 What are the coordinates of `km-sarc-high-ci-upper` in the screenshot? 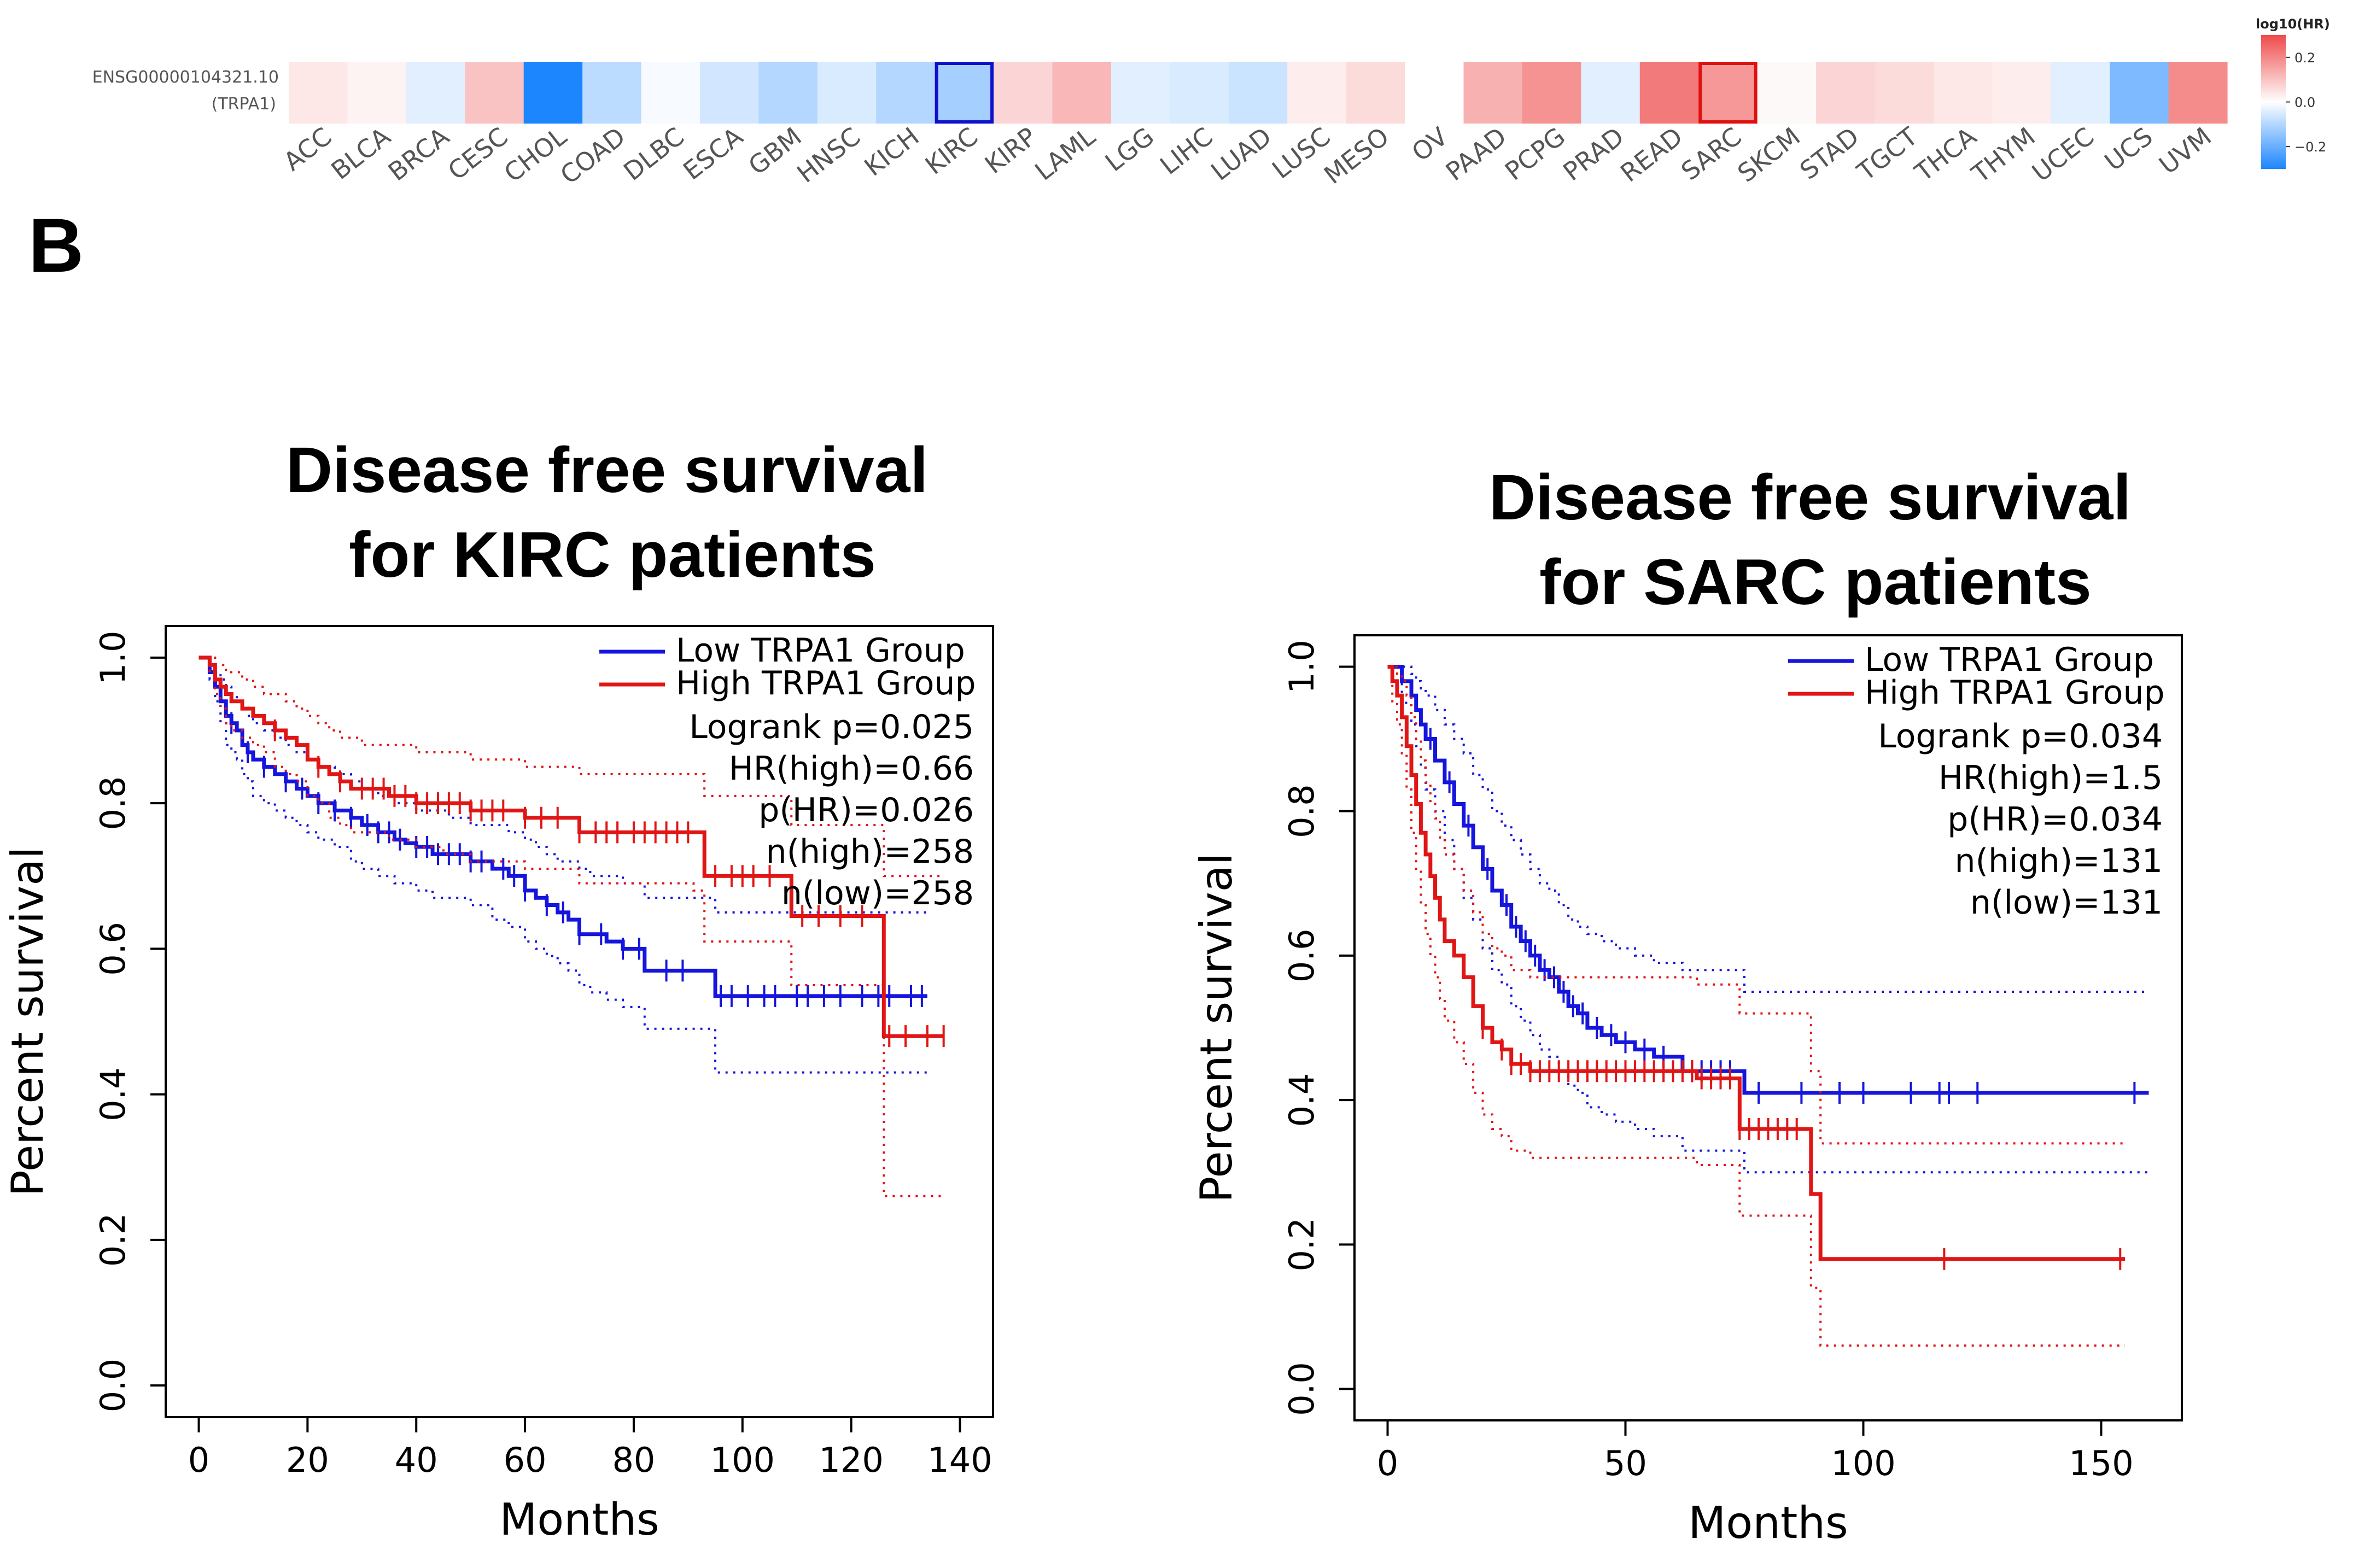 It's located at (1756, 905).